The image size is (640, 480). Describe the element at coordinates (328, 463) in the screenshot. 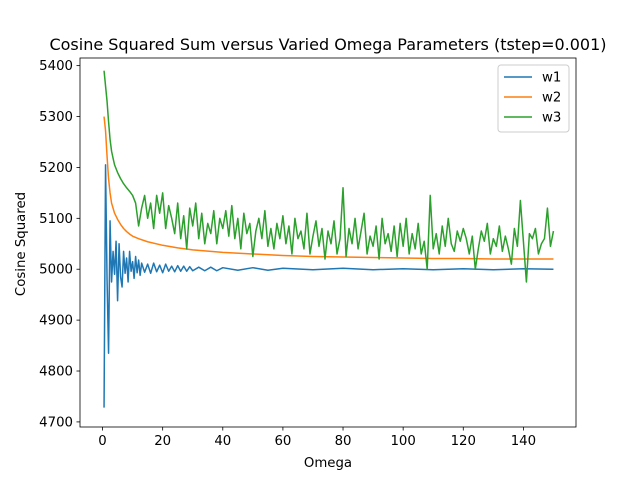

I see `x-axis-title: Omega` at that location.